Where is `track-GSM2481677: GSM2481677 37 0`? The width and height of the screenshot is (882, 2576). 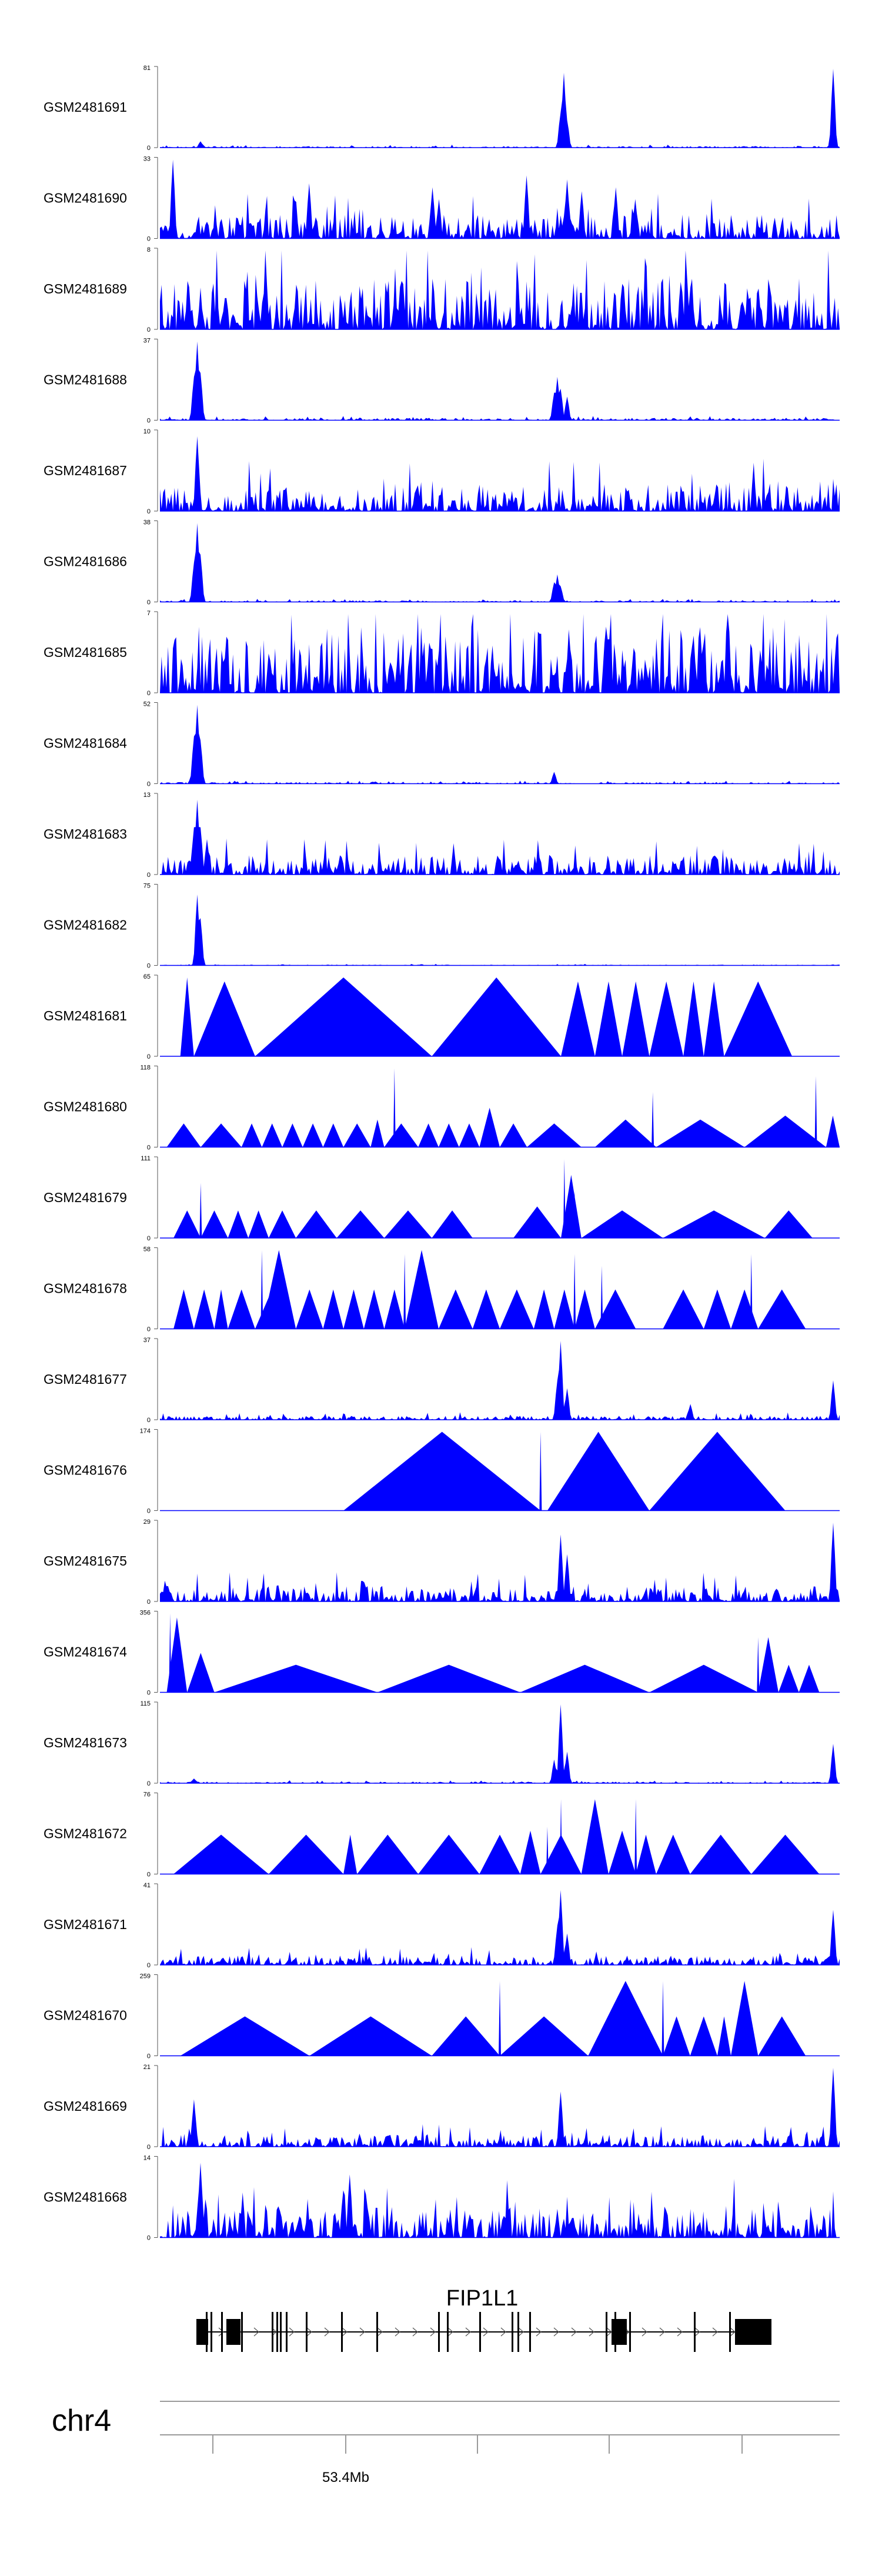 track-GSM2481677: GSM2481677 37 0 is located at coordinates (442, 1380).